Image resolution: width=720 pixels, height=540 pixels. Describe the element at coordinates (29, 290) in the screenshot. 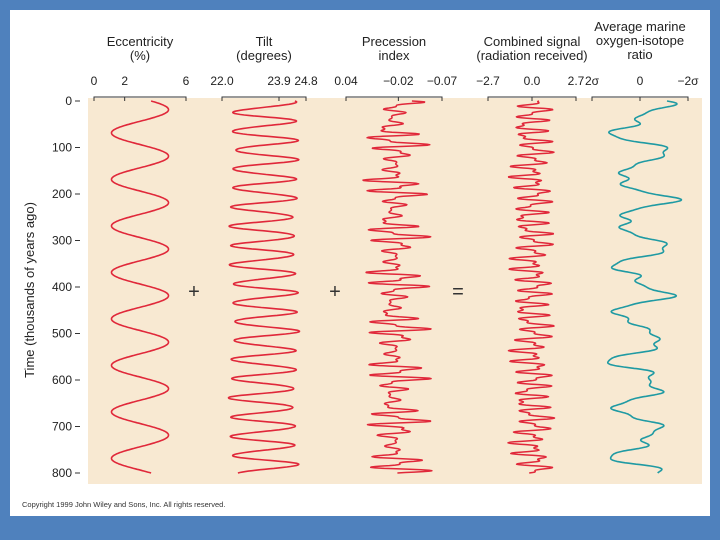

I see `y-axis-label: Time (thousands of years ago)` at that location.